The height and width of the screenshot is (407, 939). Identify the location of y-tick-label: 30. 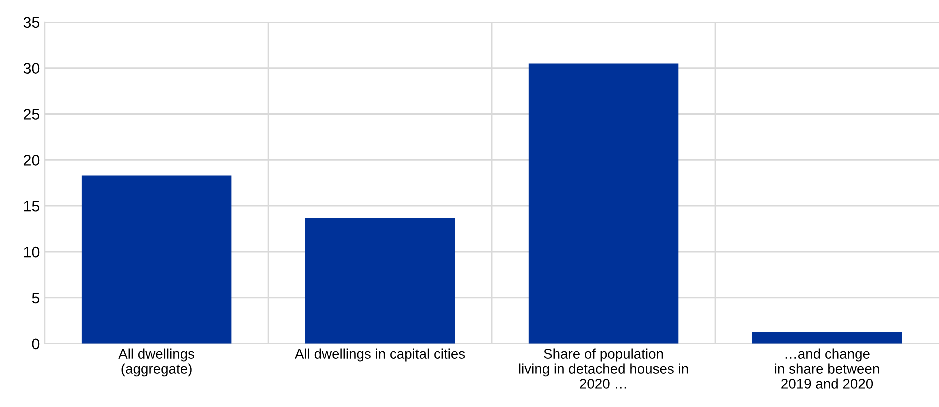
(32, 68).